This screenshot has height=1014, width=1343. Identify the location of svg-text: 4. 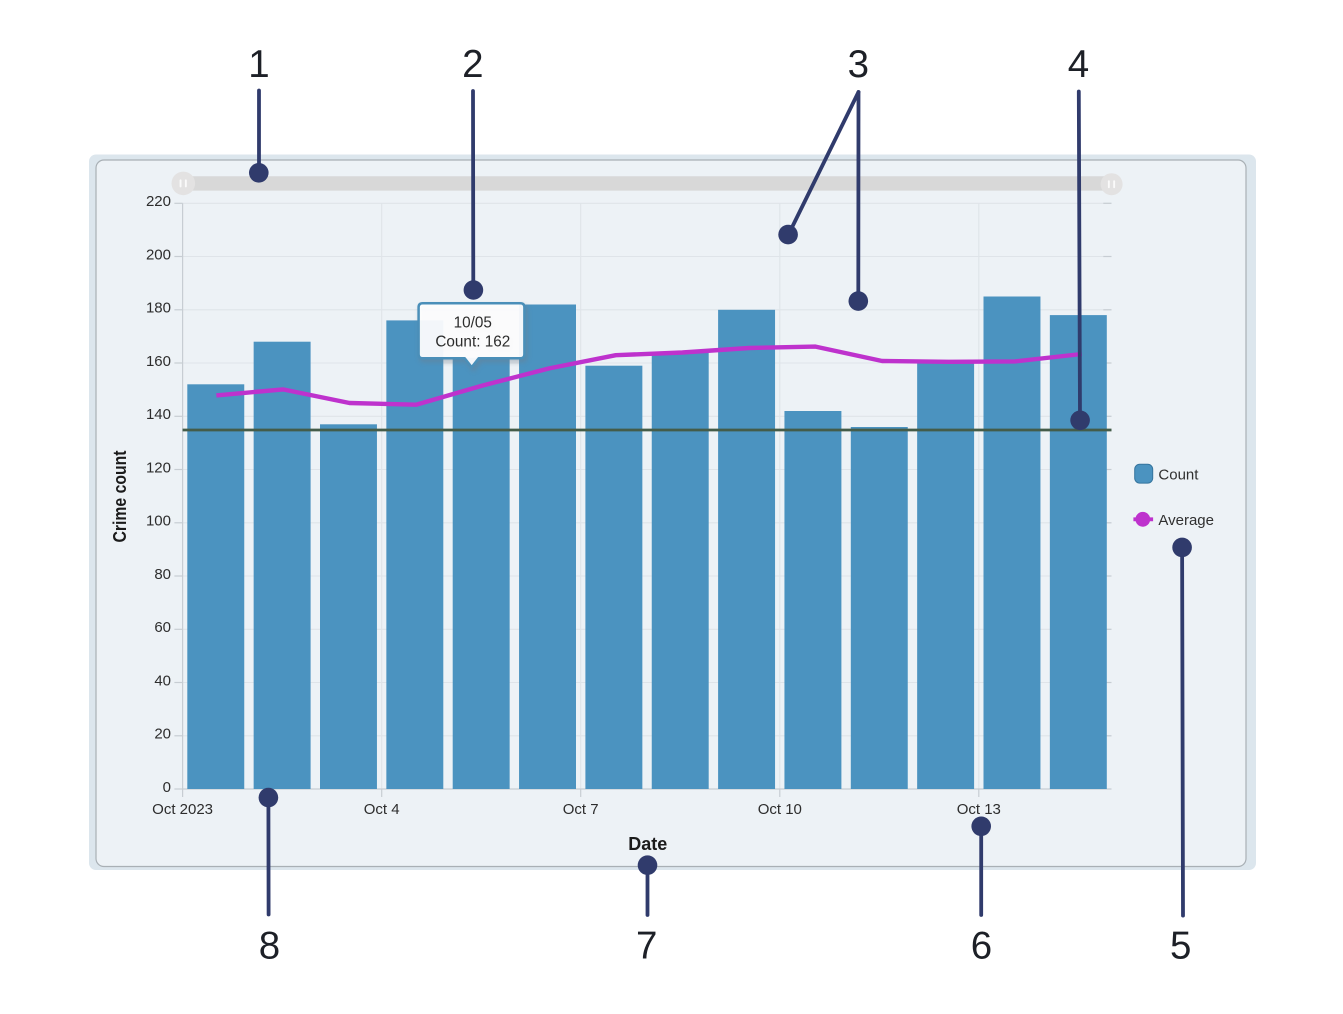
(1078, 64).